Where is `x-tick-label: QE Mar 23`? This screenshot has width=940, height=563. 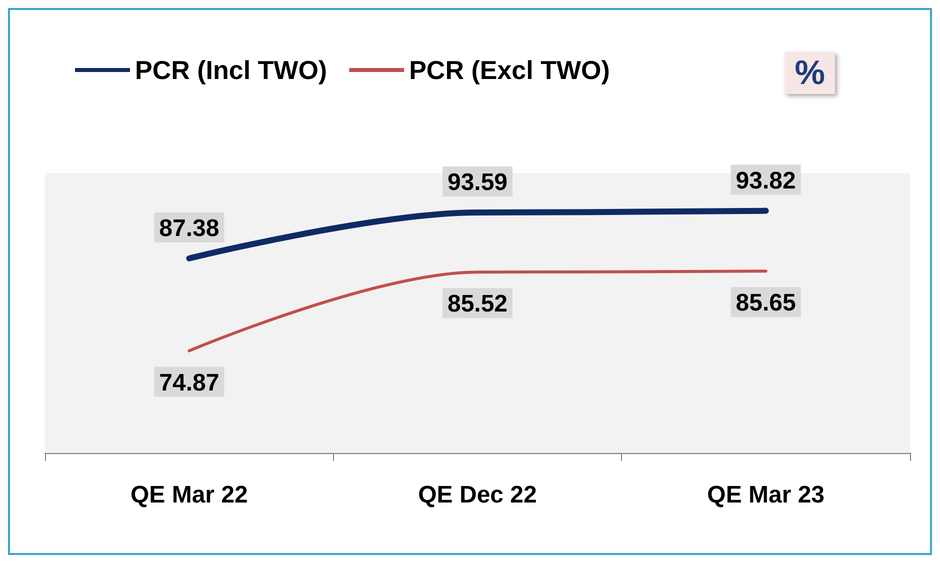
x-tick-label: QE Mar 23 is located at coordinates (766, 495).